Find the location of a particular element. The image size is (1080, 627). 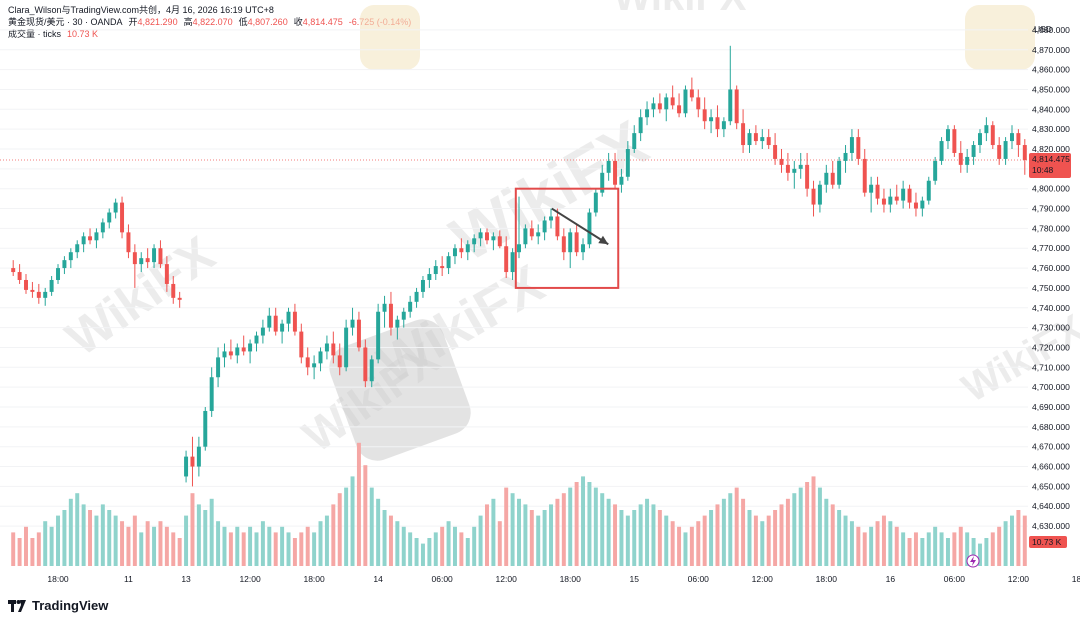

y-tick-label: 4,720.000 is located at coordinates (1051, 347).